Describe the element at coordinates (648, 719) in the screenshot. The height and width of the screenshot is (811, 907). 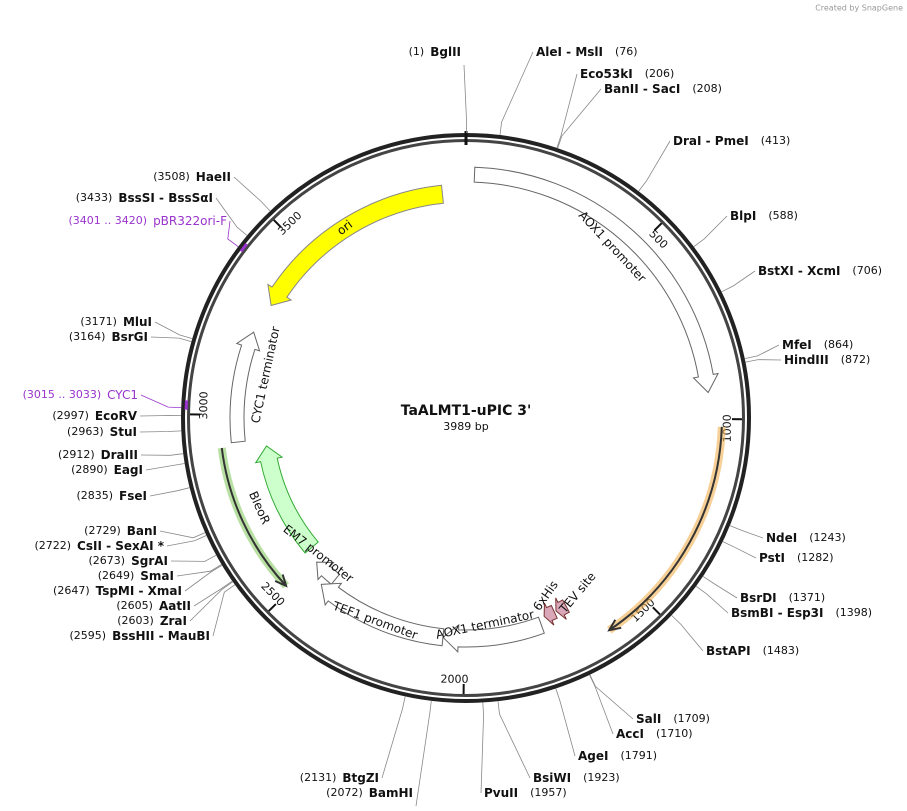
I see `site-name: SalI` at that location.